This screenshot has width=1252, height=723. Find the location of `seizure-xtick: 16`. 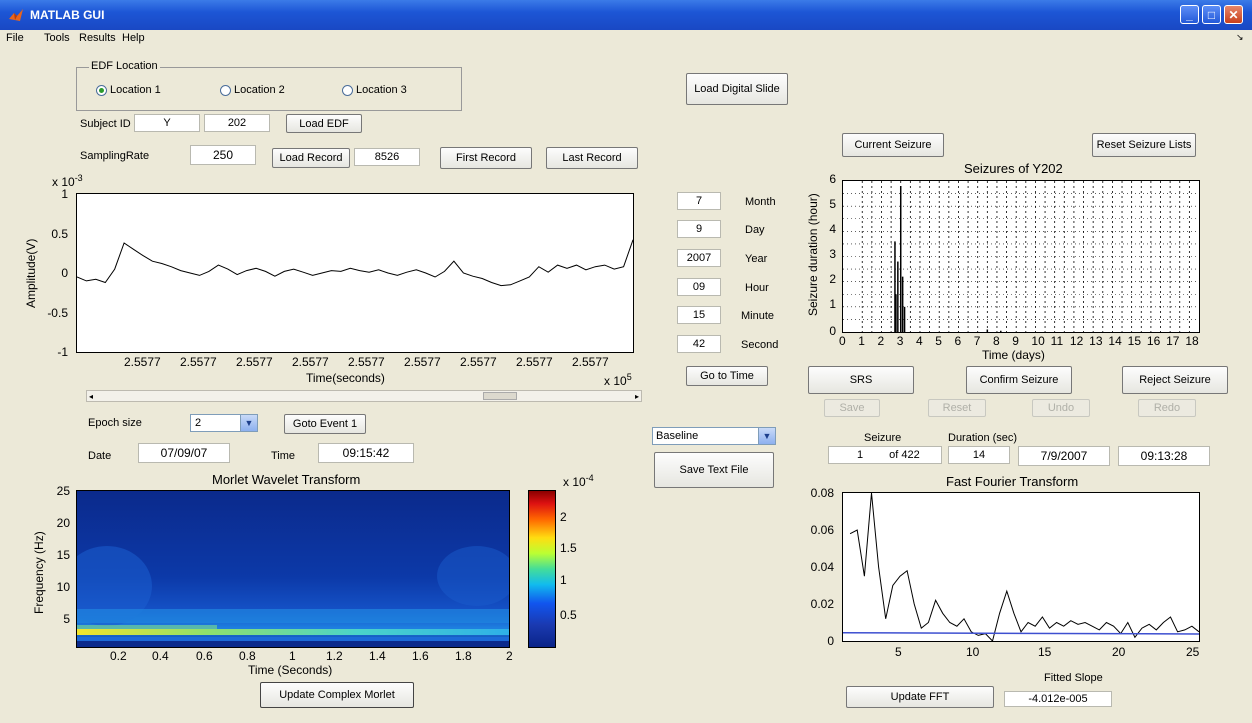

seizure-xtick: 16 is located at coordinates (1153, 341).